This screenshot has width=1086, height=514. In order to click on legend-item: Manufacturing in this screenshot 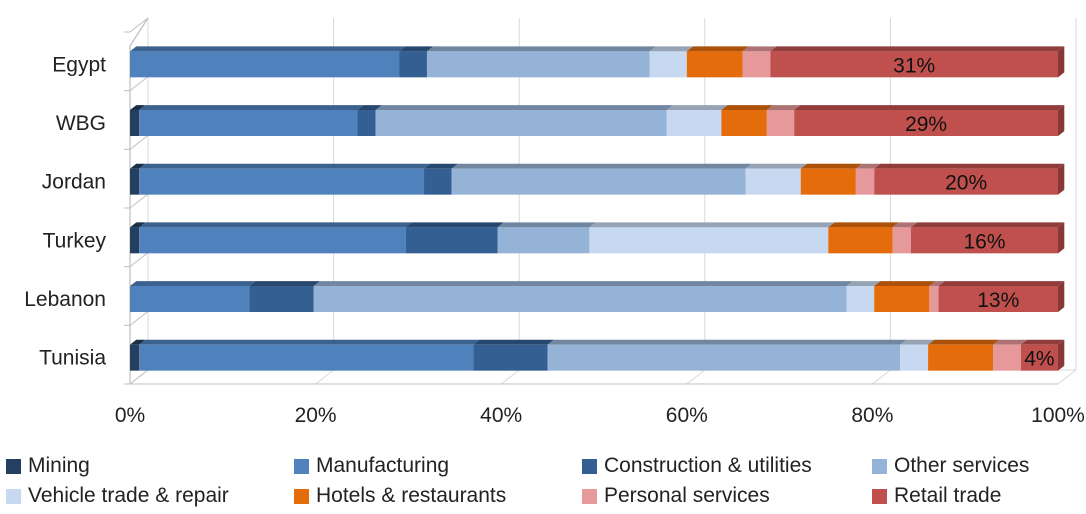, I will do `click(371, 466)`.